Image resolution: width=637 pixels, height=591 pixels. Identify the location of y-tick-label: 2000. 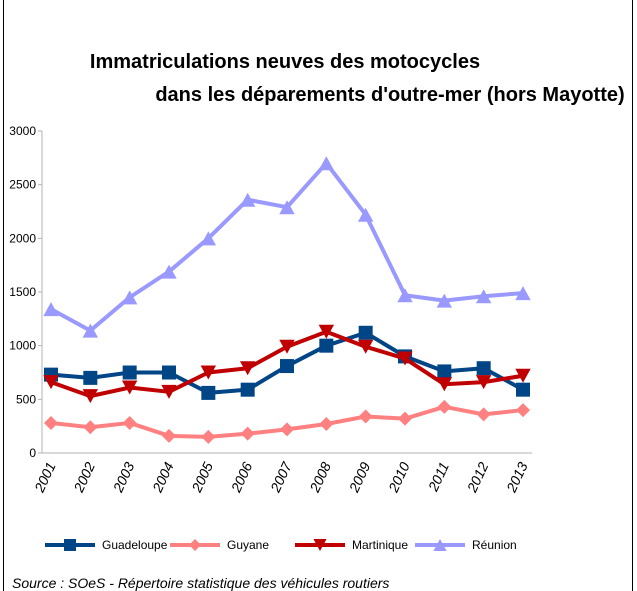
(22, 238).